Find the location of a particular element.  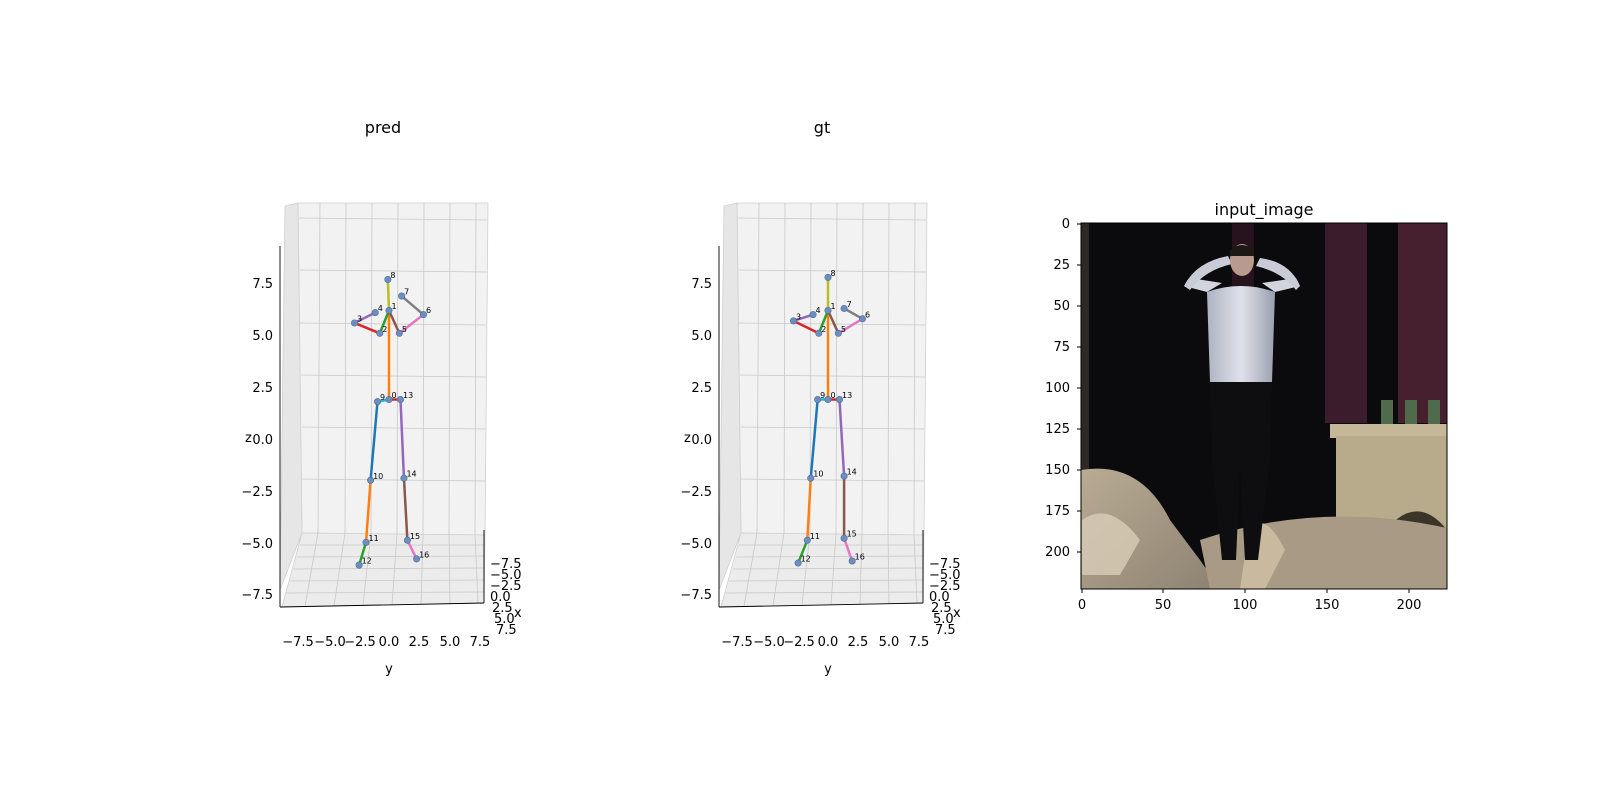

pred-z-tick: 2.5 is located at coordinates (262, 388).